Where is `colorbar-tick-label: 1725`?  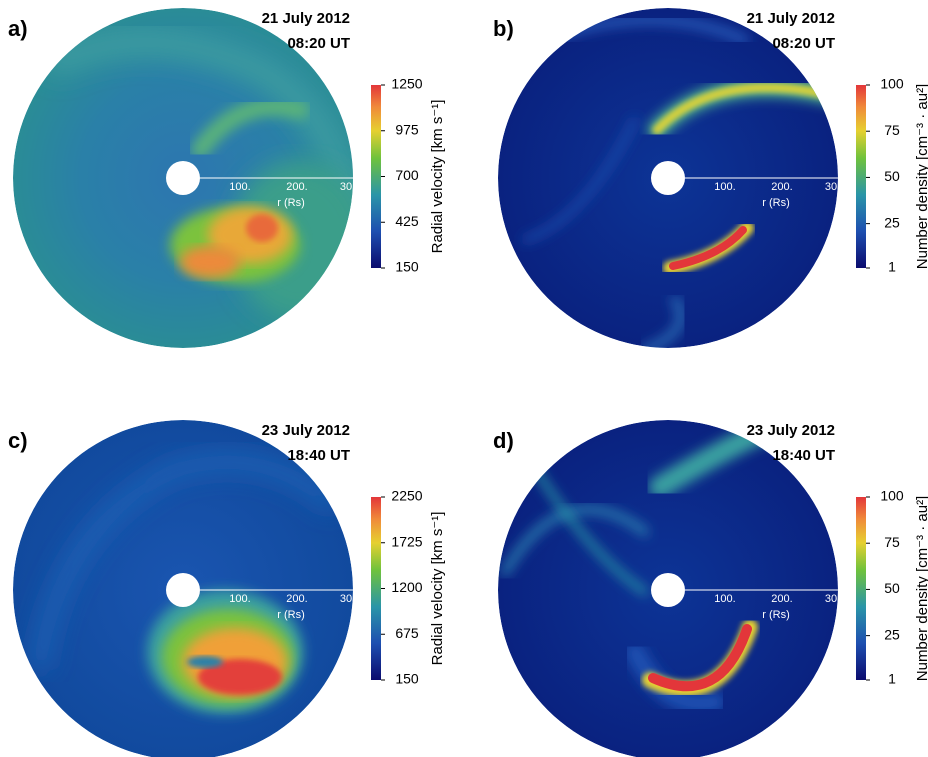
colorbar-tick-label: 1725 is located at coordinates (406, 541).